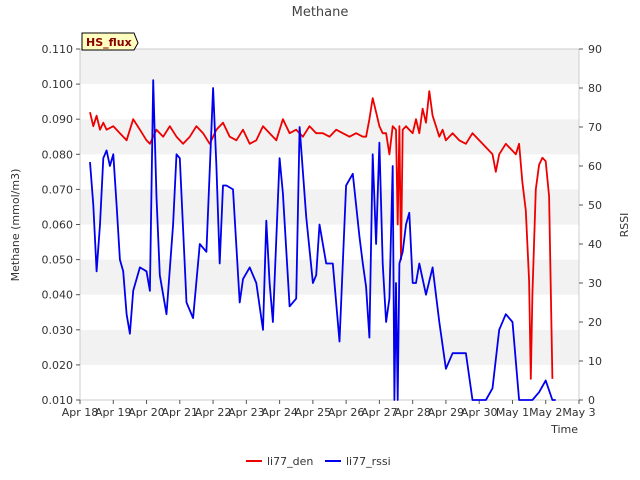 The width and height of the screenshot is (640, 480). I want to click on hs-flux-badge: HS_flux, so click(110, 41).